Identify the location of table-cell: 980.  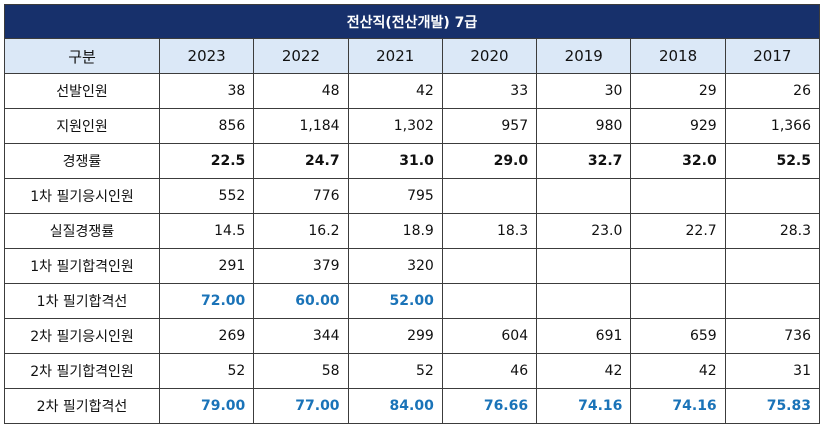
(584, 126).